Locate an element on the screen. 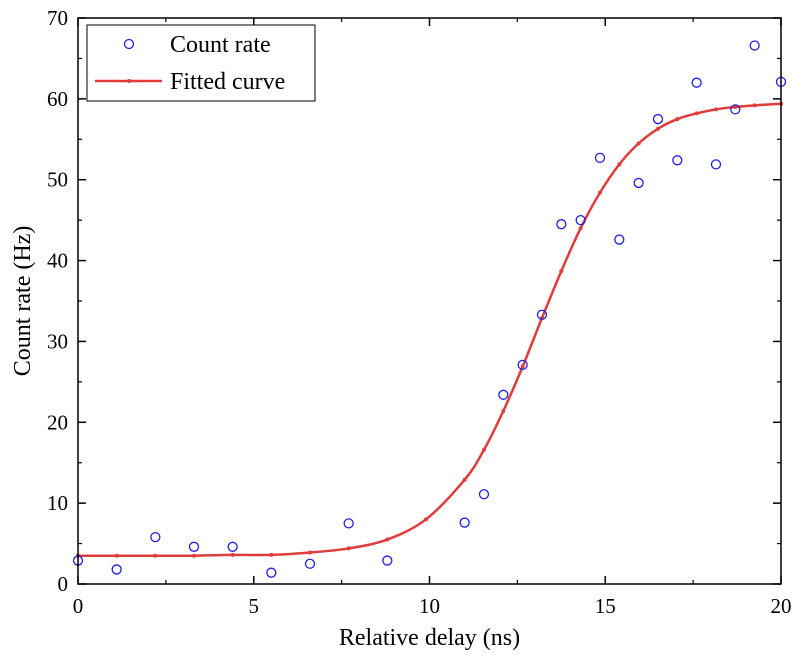  x-tick-label: 10 is located at coordinates (429, 606).